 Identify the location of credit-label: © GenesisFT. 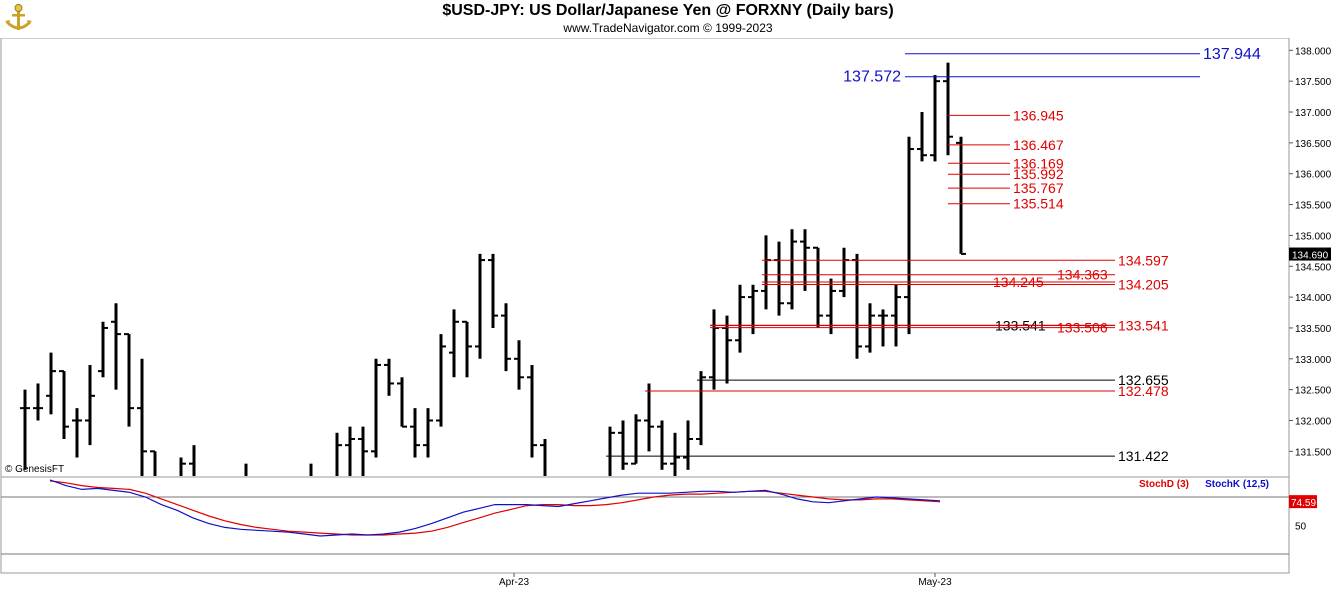
(34, 469).